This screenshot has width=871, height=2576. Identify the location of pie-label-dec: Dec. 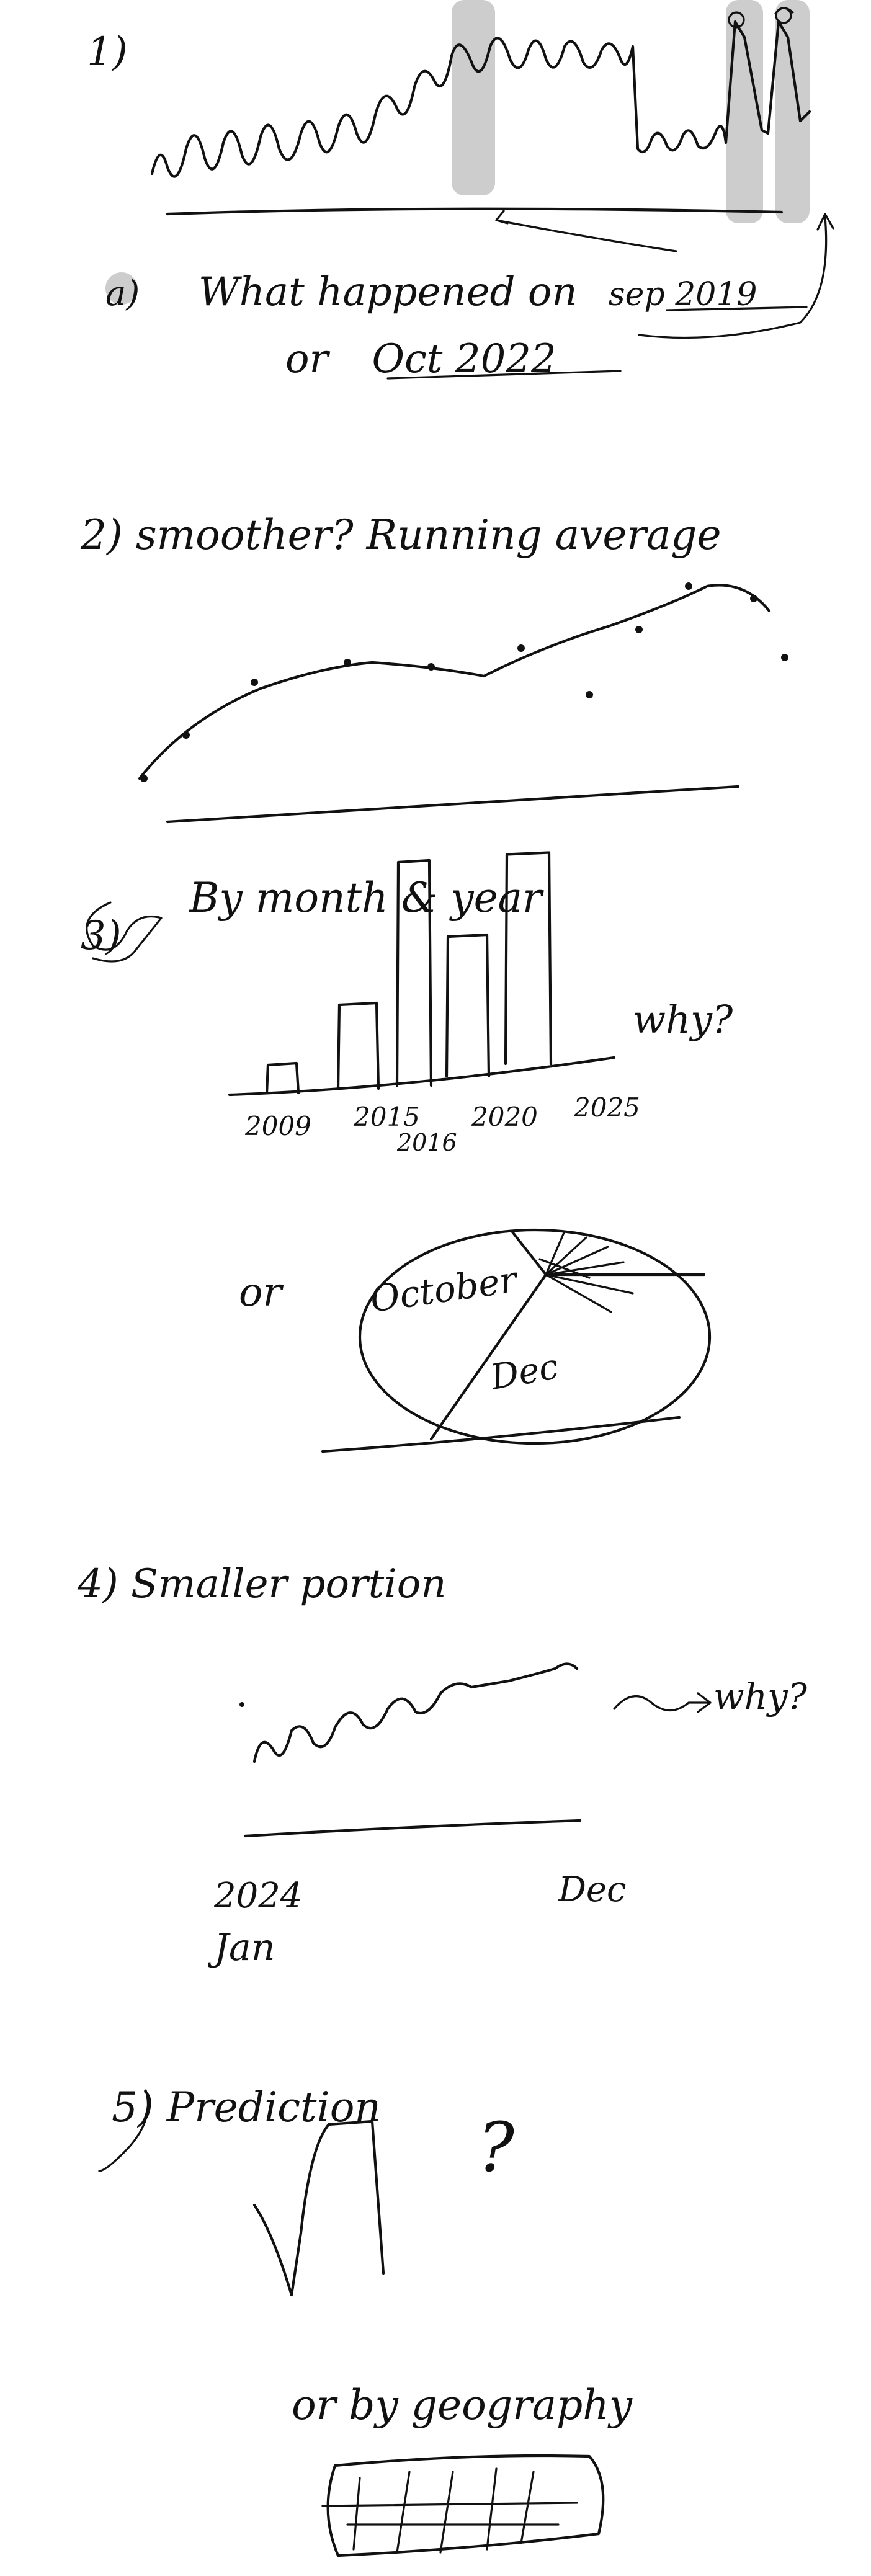
(524, 1372).